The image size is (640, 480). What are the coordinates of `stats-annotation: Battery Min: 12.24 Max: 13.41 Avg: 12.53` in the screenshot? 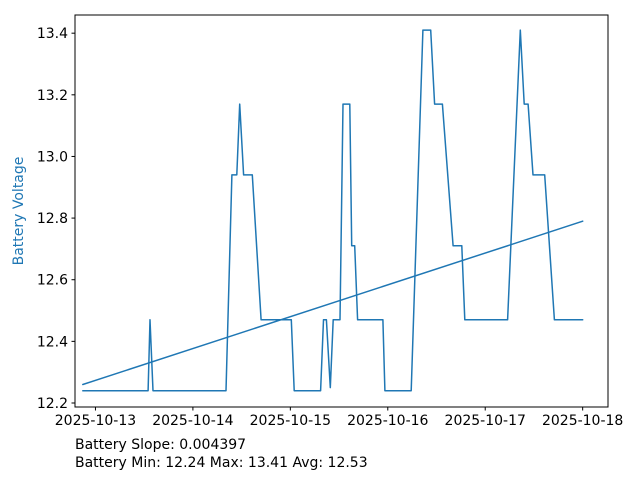 It's located at (221, 463).